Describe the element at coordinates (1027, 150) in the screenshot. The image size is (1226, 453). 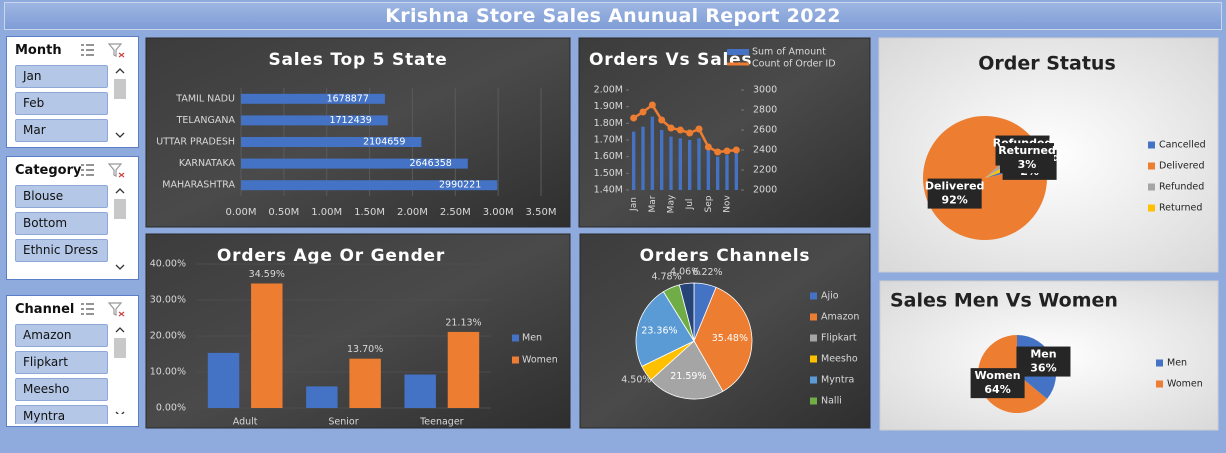
I see `data-label-name: Returned` at that location.